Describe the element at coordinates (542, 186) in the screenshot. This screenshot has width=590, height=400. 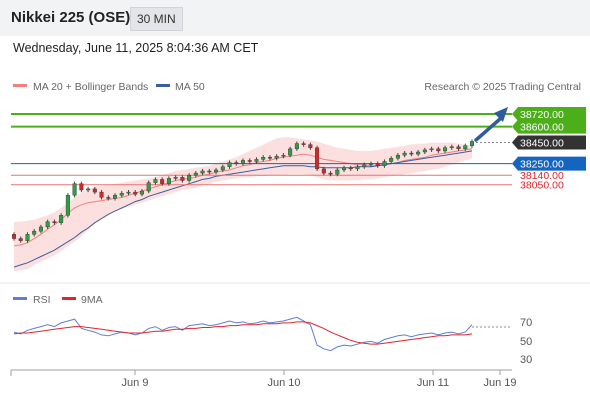
I see `level-label-38050: 38050.00` at that location.